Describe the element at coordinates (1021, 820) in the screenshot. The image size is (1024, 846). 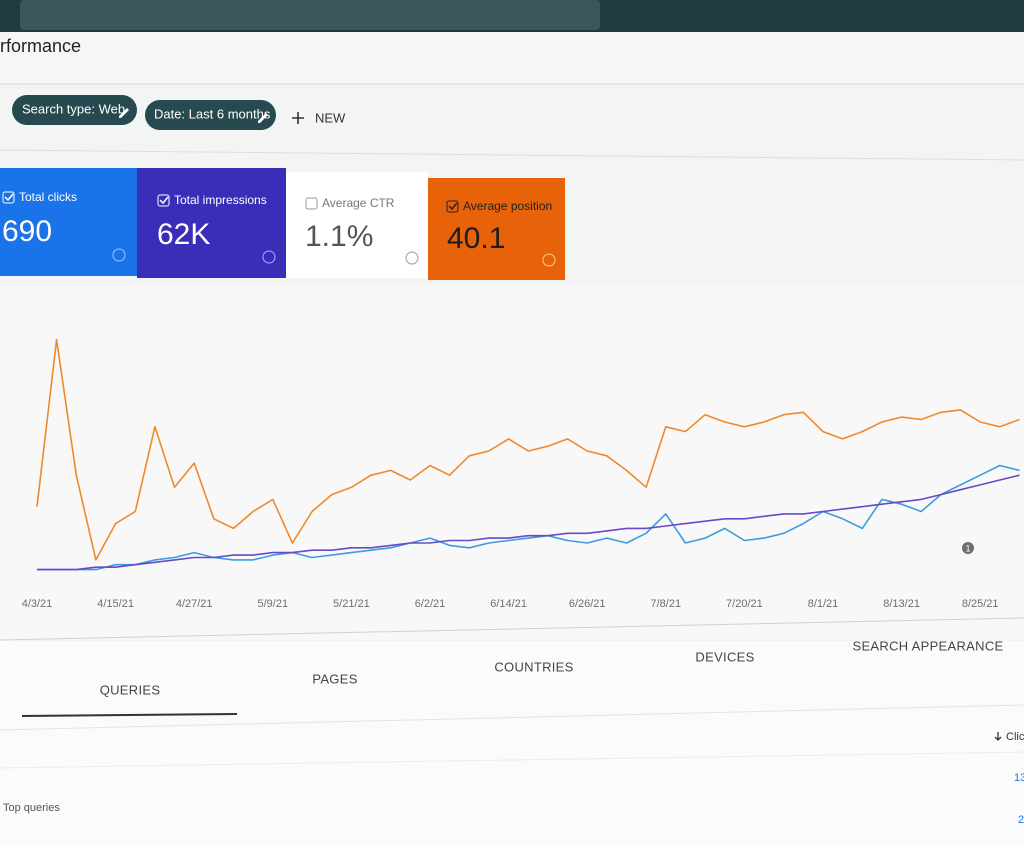
I see `table-cell: 2` at that location.